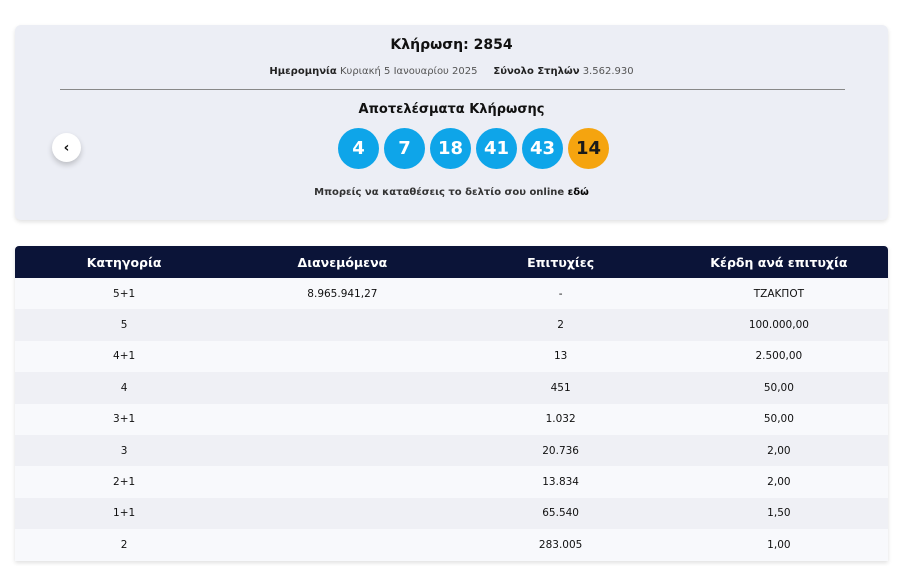  Describe the element at coordinates (124, 356) in the screenshot. I see `table-cell: 4+1` at that location.